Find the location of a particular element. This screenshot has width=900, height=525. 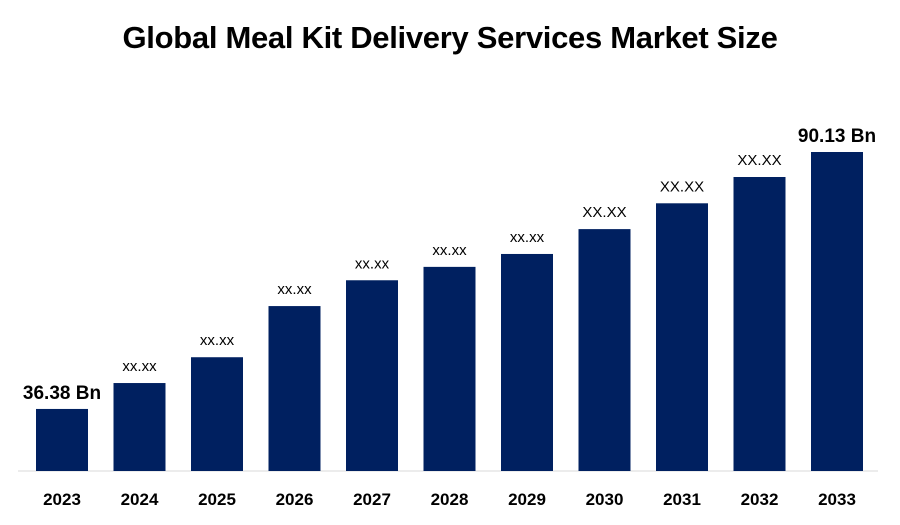

x-tick-2032: 2032 is located at coordinates (760, 499).